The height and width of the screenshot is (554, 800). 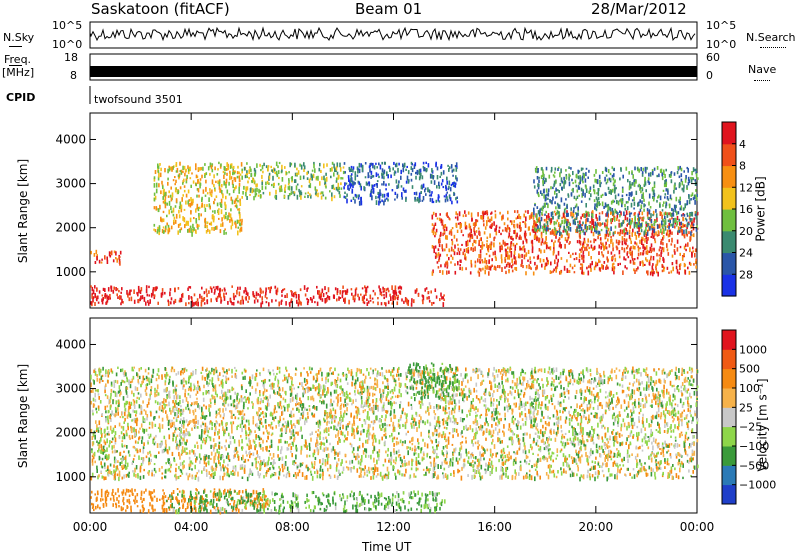 What do you see at coordinates (639, 9) in the screenshot?
I see `date-title: 28/Mar/2012` at bounding box center [639, 9].